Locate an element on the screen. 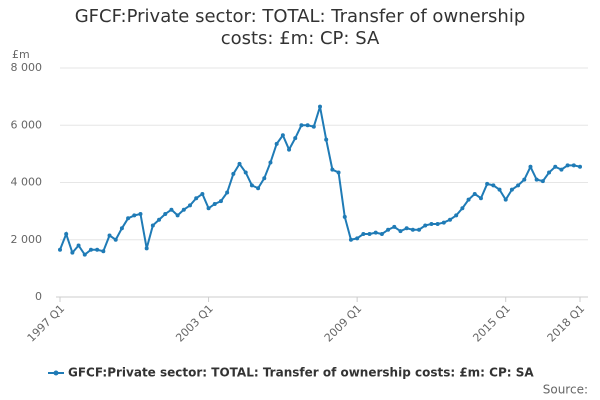  x-tick-label: 2009 Q1 is located at coordinates (343, 323).